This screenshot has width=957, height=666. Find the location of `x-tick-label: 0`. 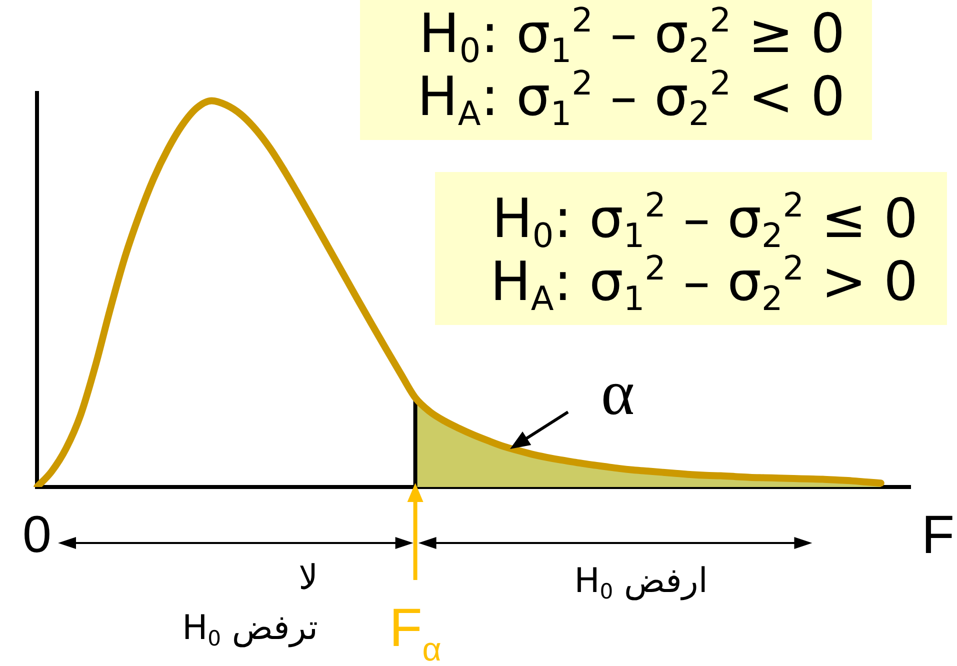

x-tick-label: 0 is located at coordinates (37, 535).